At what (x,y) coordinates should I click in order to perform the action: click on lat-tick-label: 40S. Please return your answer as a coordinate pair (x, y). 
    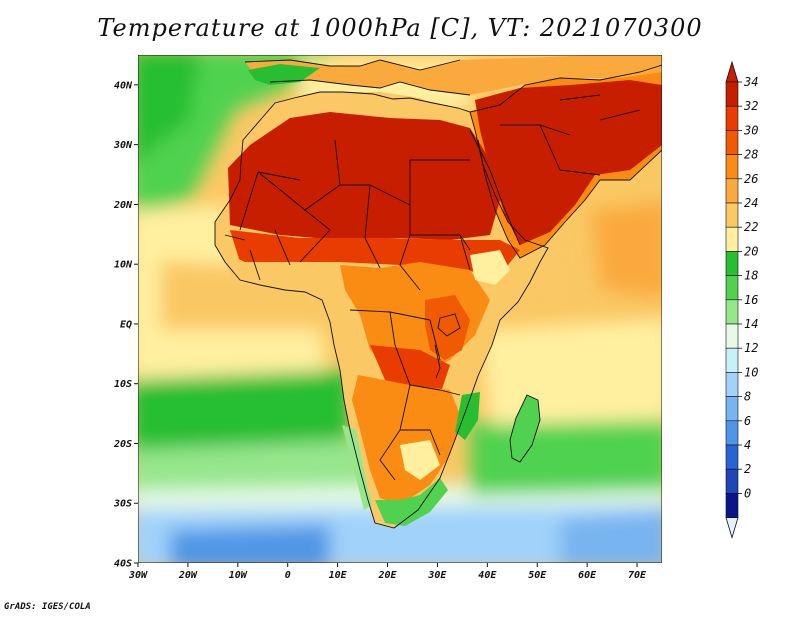
    Looking at the image, I should click on (123, 564).